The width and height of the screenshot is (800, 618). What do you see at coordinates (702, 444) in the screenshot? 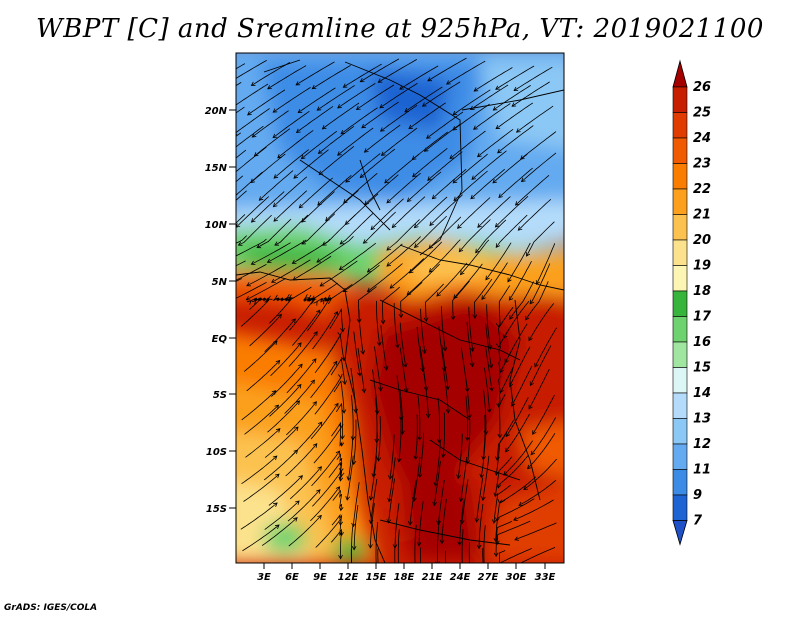
I see `colorbar-label: 12` at bounding box center [702, 444].